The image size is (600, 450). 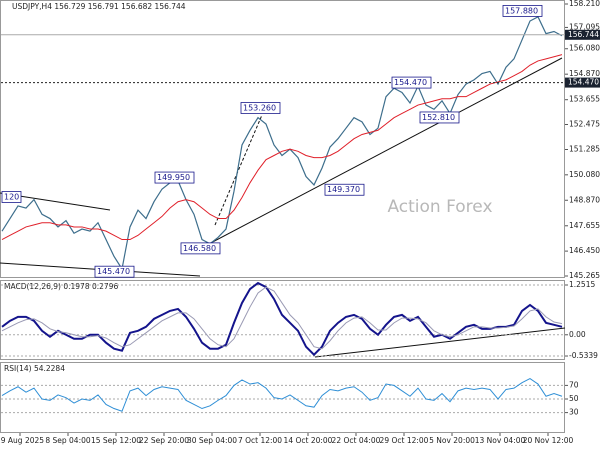 I want to click on y-tick-label: 151.285, so click(x=584, y=149).